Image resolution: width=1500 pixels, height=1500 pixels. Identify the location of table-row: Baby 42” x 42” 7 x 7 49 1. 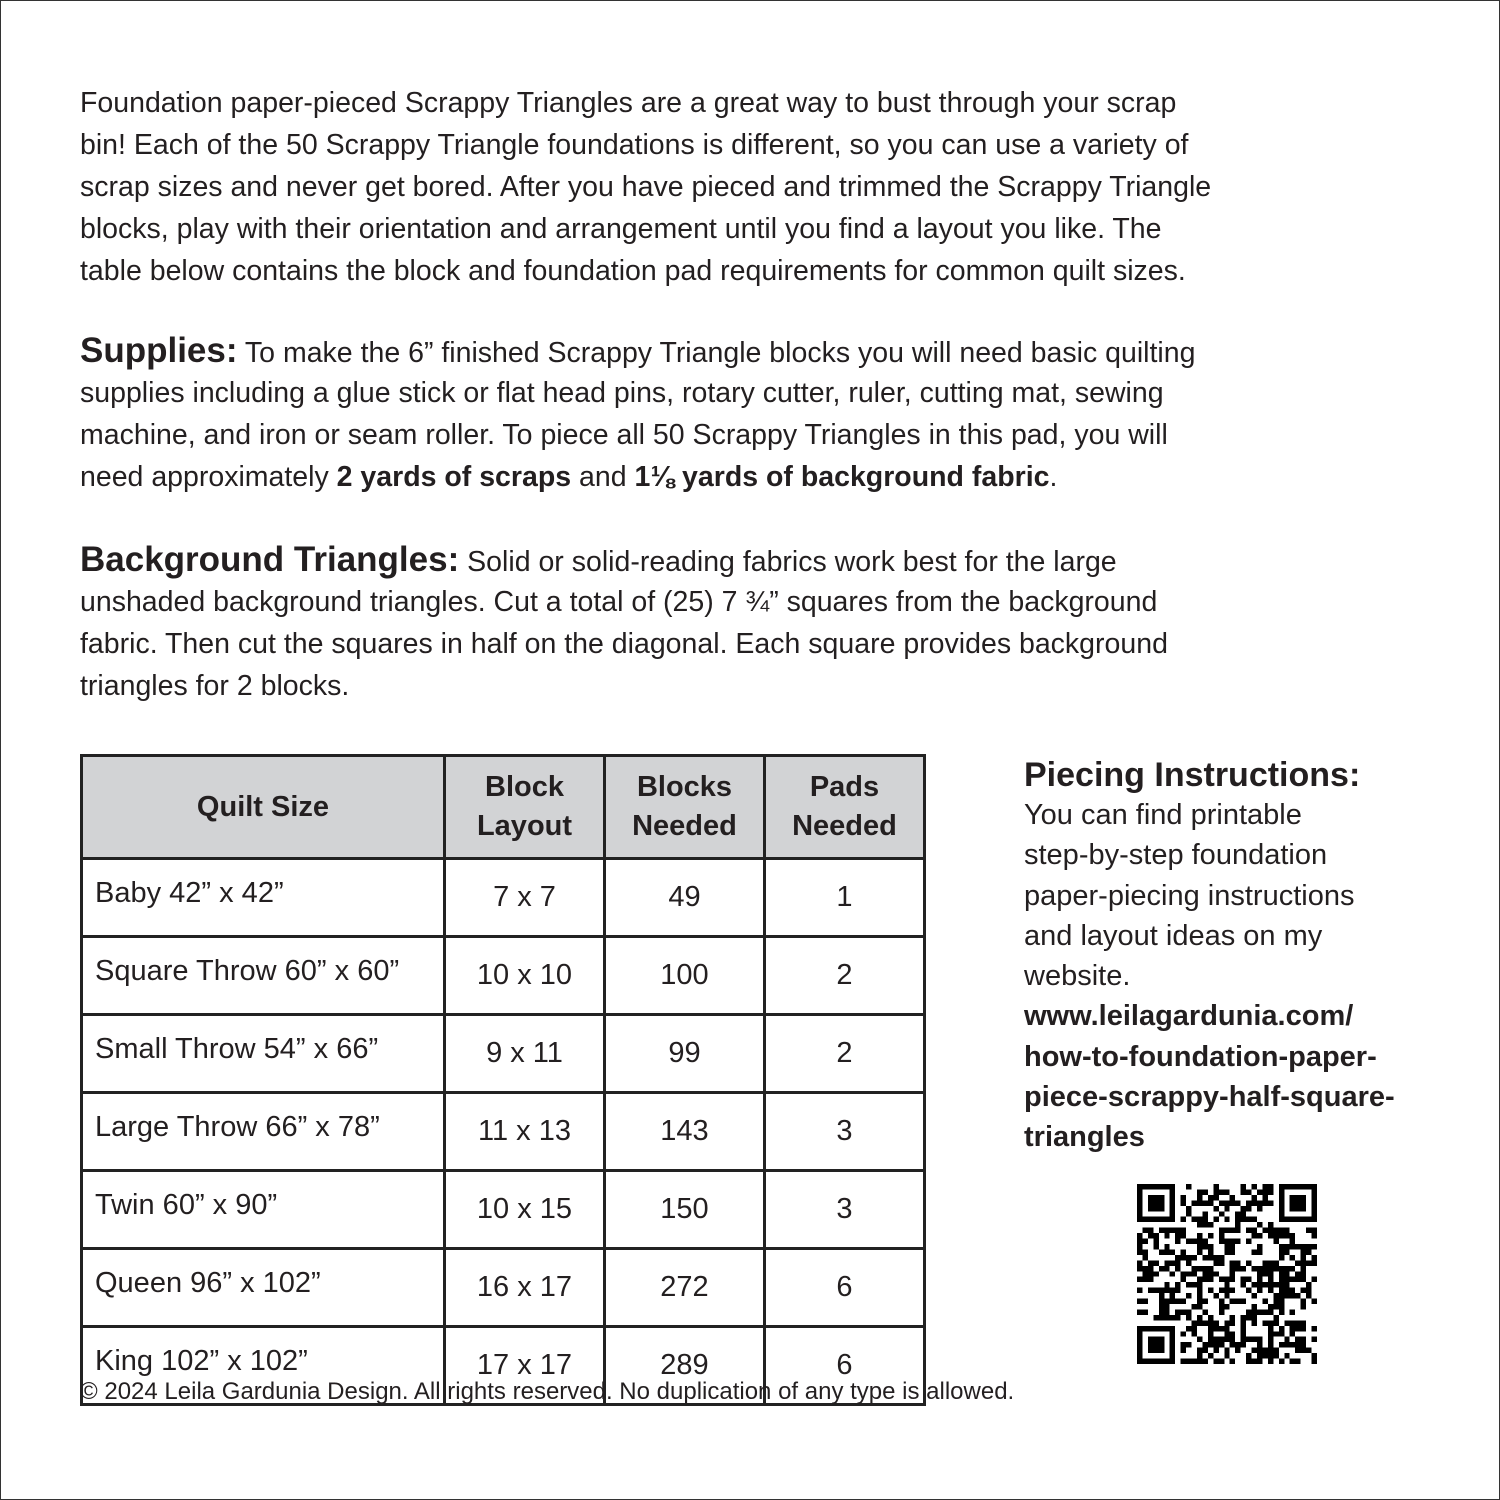
(503, 897).